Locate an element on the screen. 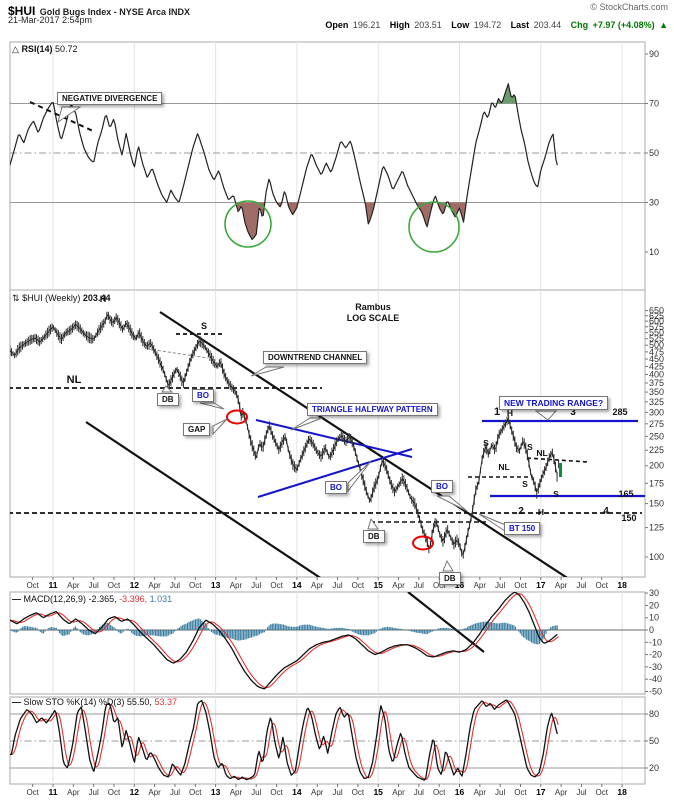  bo-callout-2016: BO is located at coordinates (442, 486).